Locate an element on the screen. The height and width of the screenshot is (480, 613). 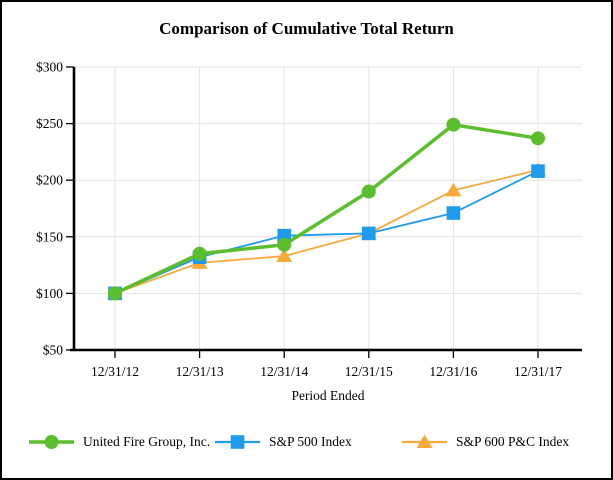
svg-text: $300 is located at coordinates (49, 67).